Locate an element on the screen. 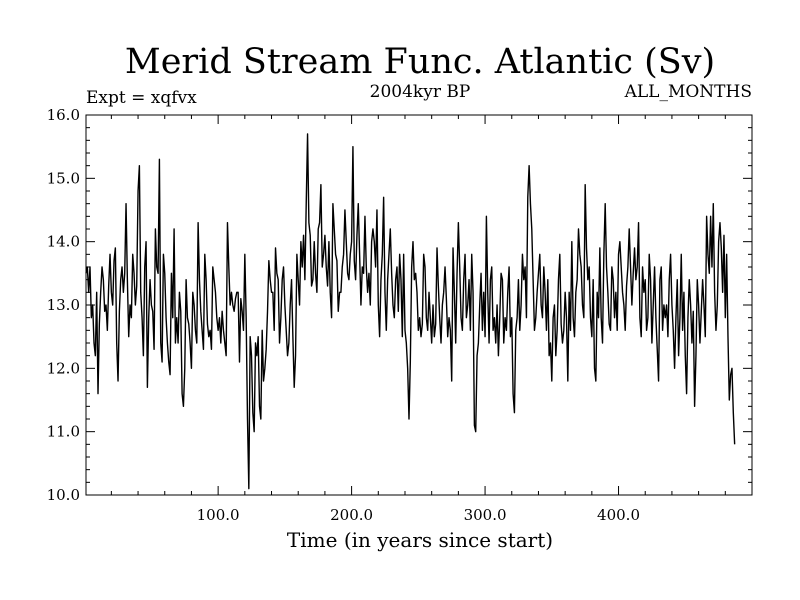  chart-title: Merid Stream Func. Atlantic (Sv) is located at coordinates (420, 62).